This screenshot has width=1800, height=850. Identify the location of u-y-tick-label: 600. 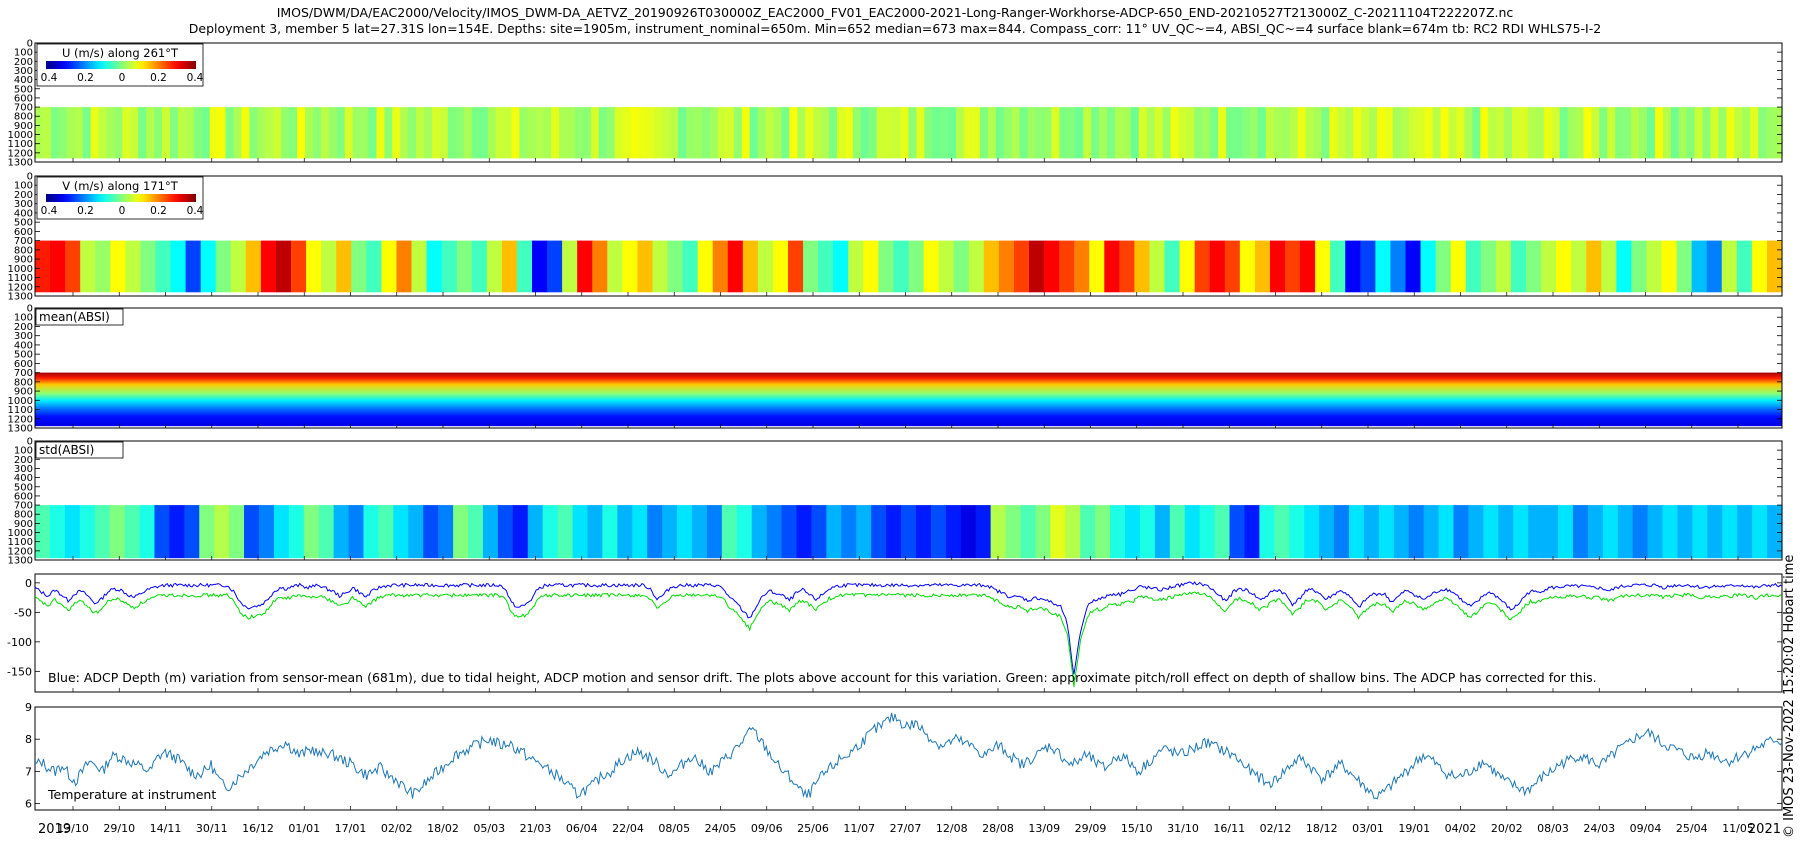
(23, 98).